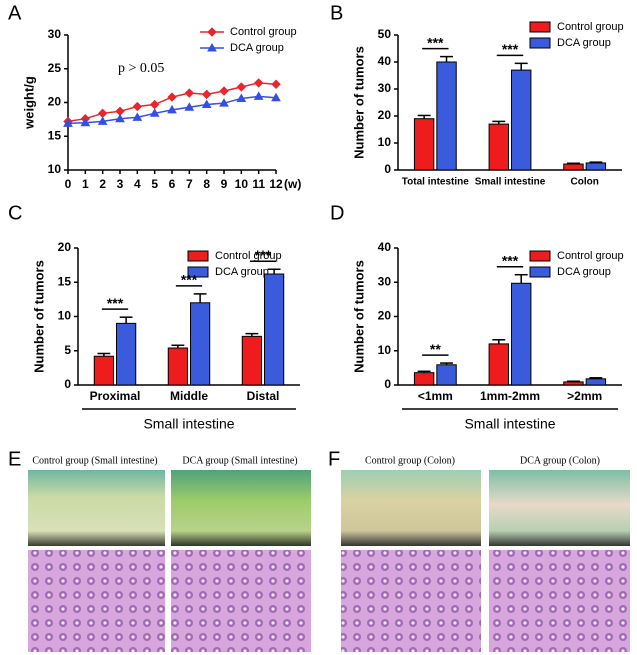 The image size is (637, 655). What do you see at coordinates (14, 459) in the screenshot?
I see `panel-letter: E` at bounding box center [14, 459].